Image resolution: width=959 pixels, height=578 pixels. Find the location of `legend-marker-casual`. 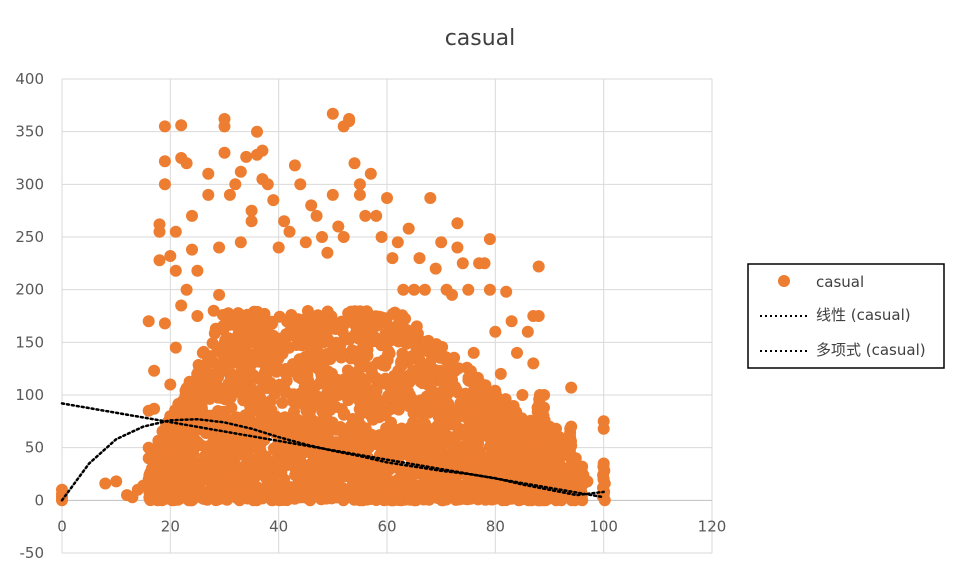

legend-marker-casual is located at coordinates (784, 281).